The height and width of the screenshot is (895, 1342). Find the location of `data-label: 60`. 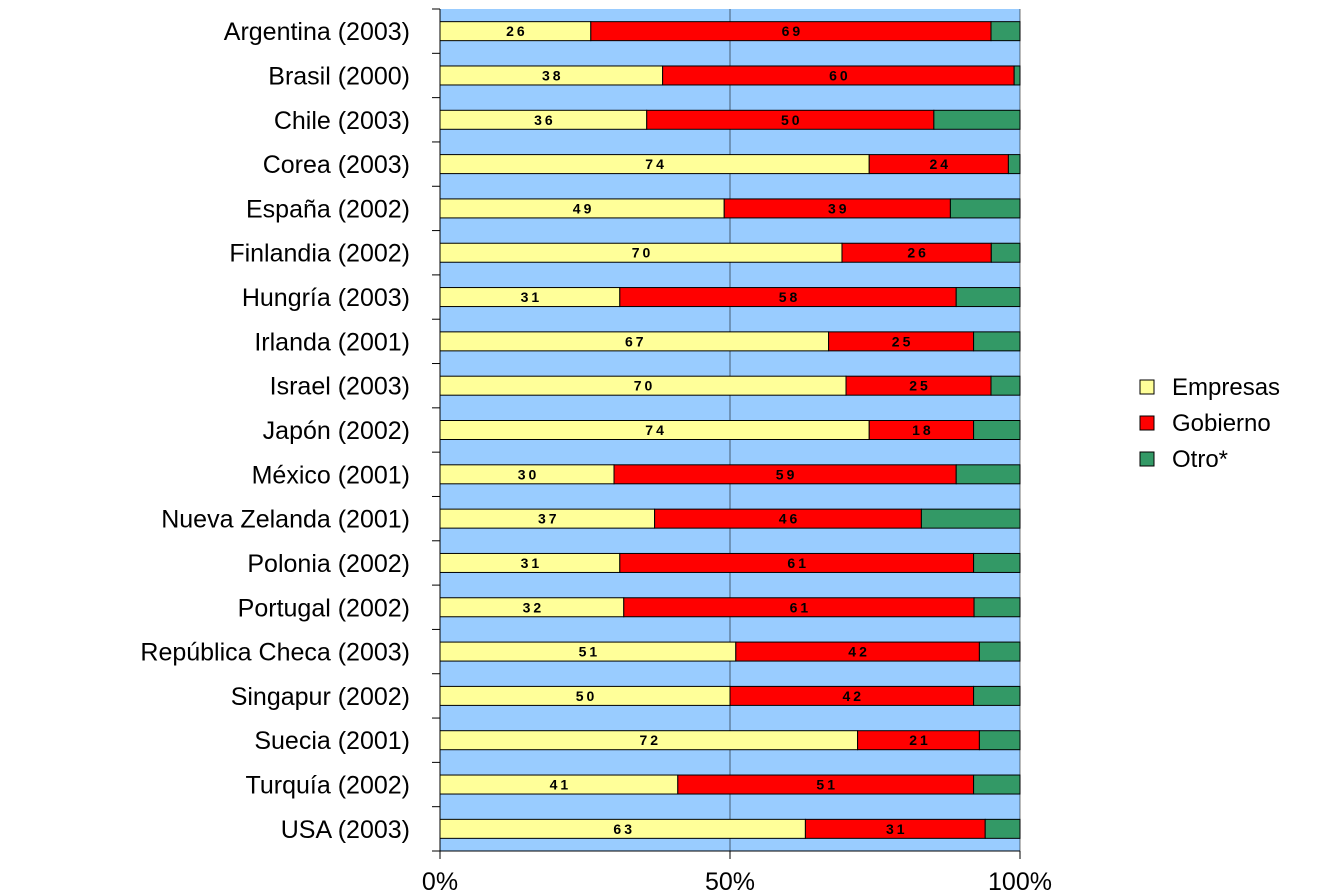

data-label: 60 is located at coordinates (840, 75).